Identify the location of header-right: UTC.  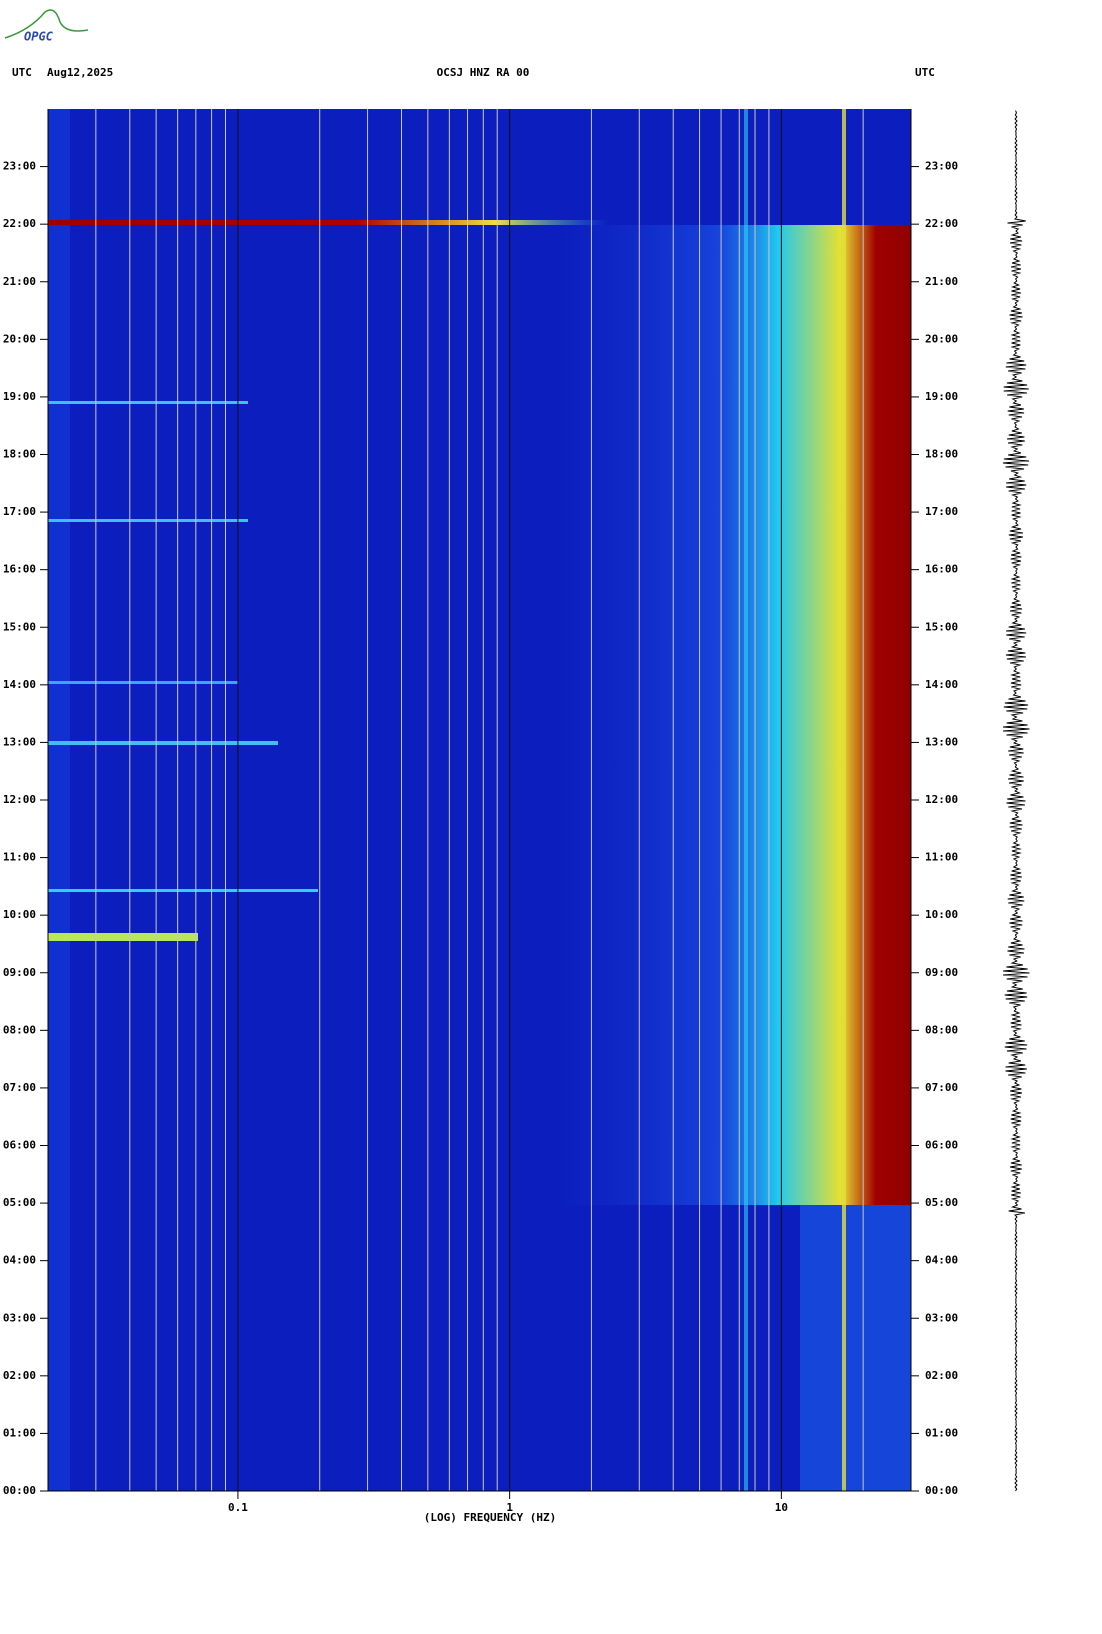
(925, 72).